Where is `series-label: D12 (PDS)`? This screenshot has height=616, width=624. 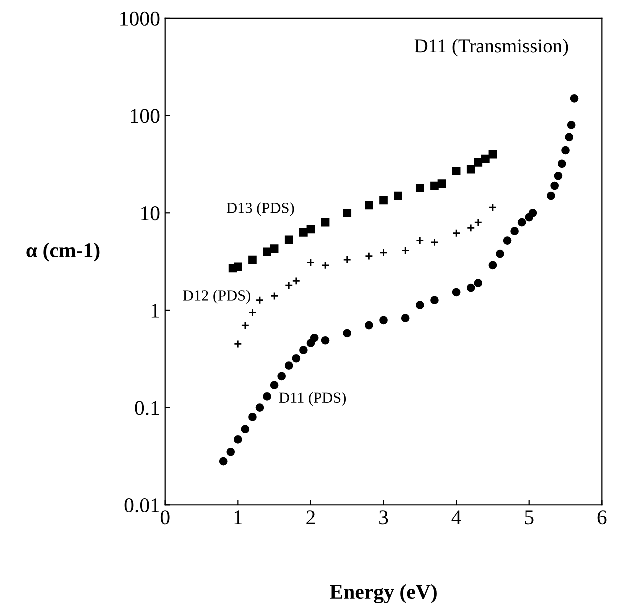 series-label: D12 (PDS) is located at coordinates (216, 297).